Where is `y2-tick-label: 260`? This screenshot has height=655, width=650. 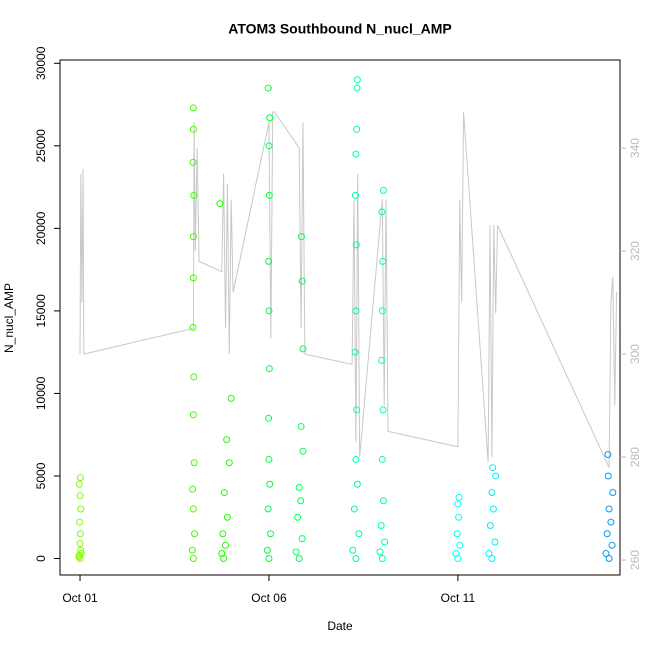
y2-tick-label: 260 is located at coordinates (635, 560).